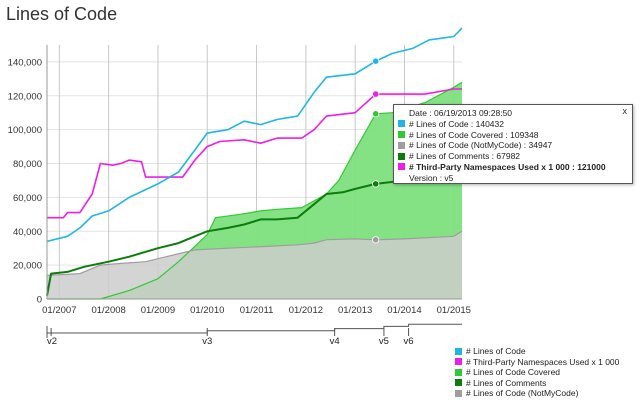 Image resolution: width=640 pixels, height=409 pixels. What do you see at coordinates (25, 130) in the screenshot?
I see `y-tick-label: 100,000` at bounding box center [25, 130].